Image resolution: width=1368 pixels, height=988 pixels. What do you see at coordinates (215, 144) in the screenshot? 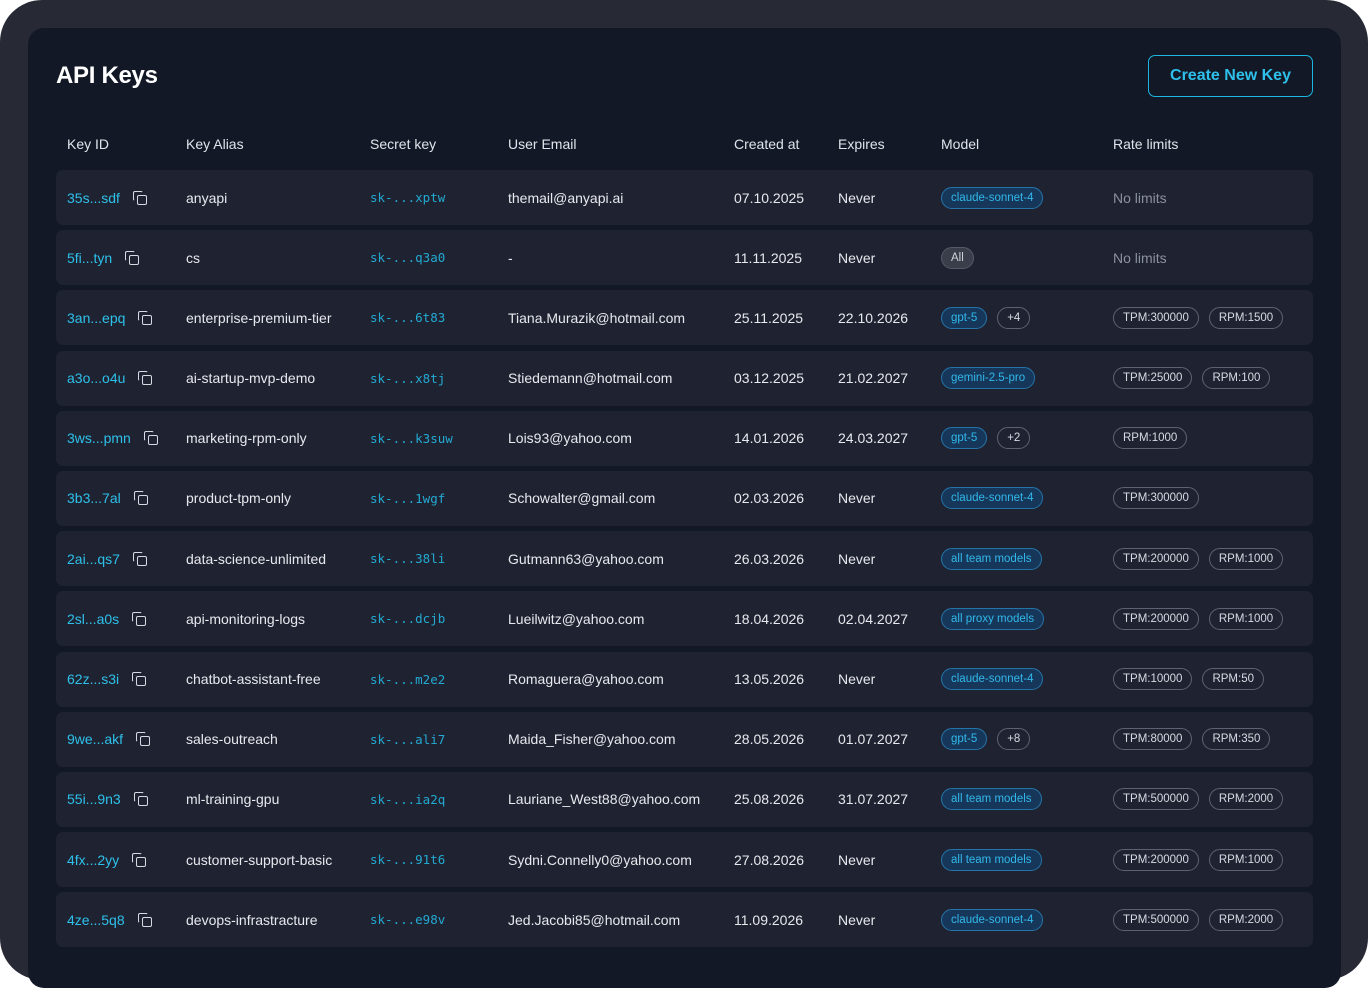
I see `column-header-key-alias: Key Alias` at bounding box center [215, 144].